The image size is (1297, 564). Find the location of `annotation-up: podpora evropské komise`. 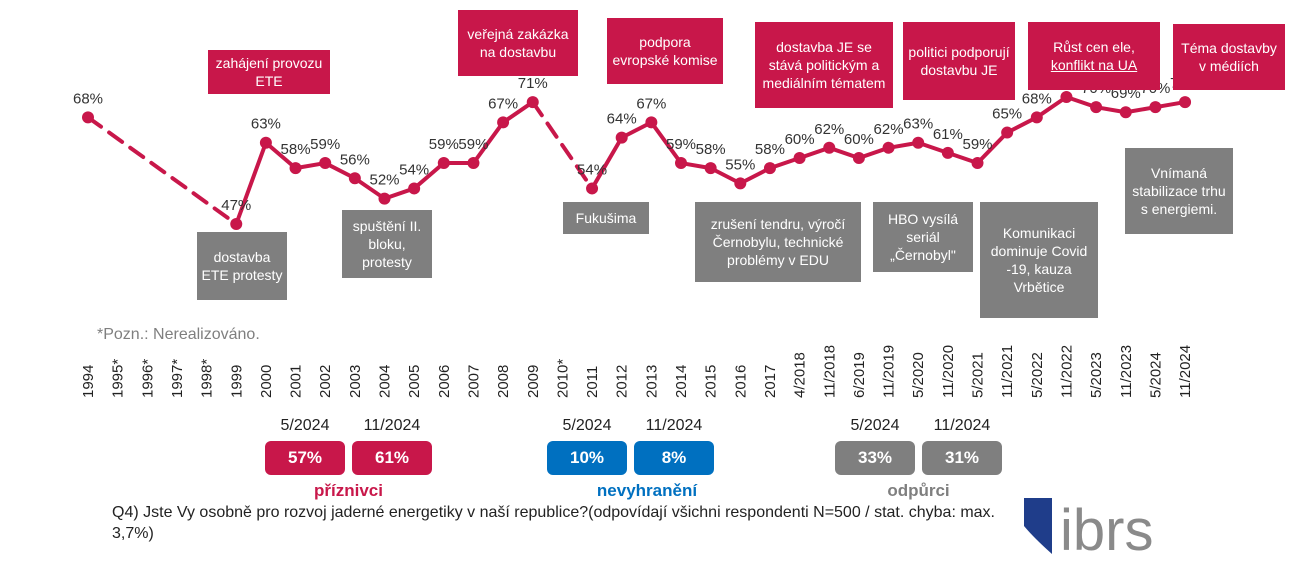

annotation-up: podpora evropské komise is located at coordinates (665, 51).